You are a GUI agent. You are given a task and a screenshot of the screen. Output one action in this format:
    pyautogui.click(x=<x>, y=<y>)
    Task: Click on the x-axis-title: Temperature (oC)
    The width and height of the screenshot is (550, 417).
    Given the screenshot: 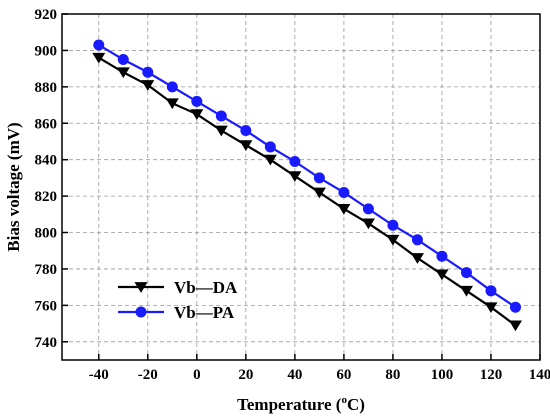 What is the action you would take?
    pyautogui.click(x=301, y=404)
    